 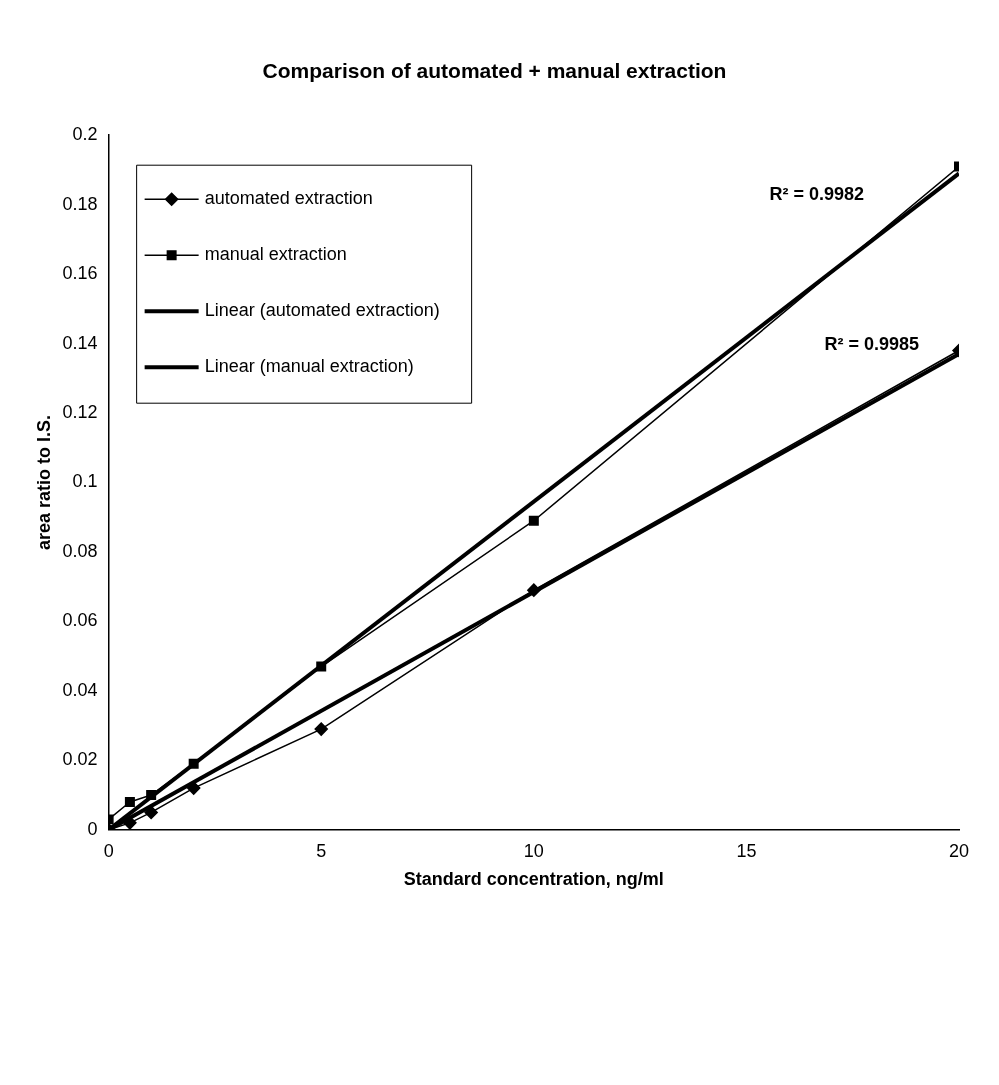 What do you see at coordinates (871, 344) in the screenshot?
I see `annotation: R² = 0.9985` at bounding box center [871, 344].